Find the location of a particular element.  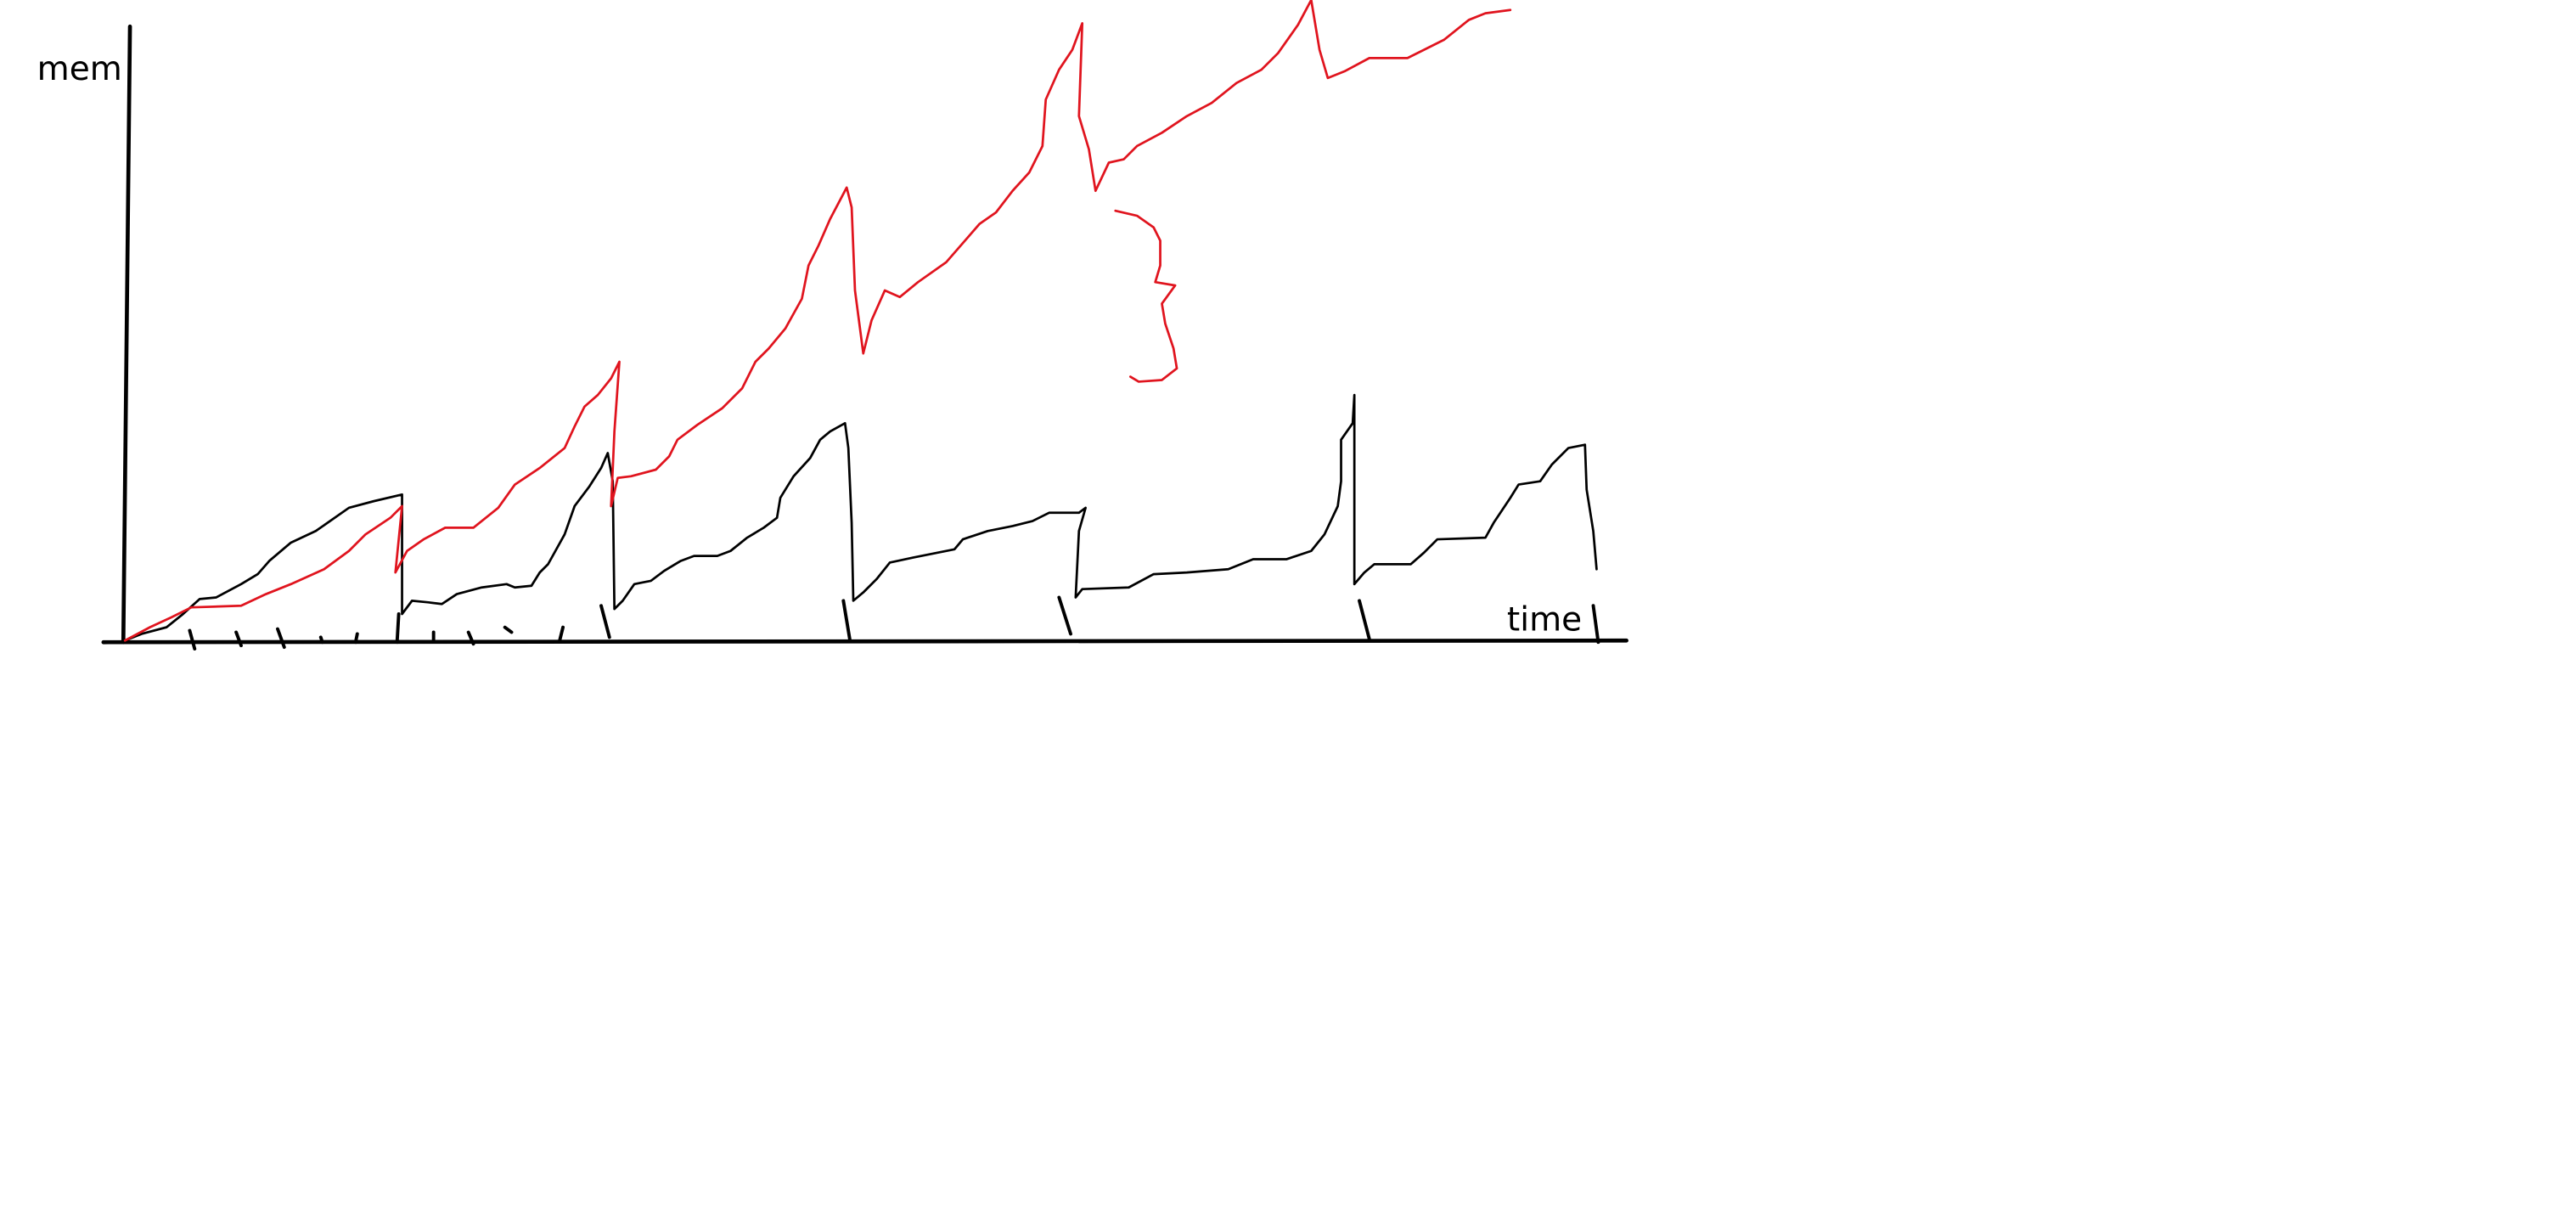

x-axis-label: time is located at coordinates (1544, 620).